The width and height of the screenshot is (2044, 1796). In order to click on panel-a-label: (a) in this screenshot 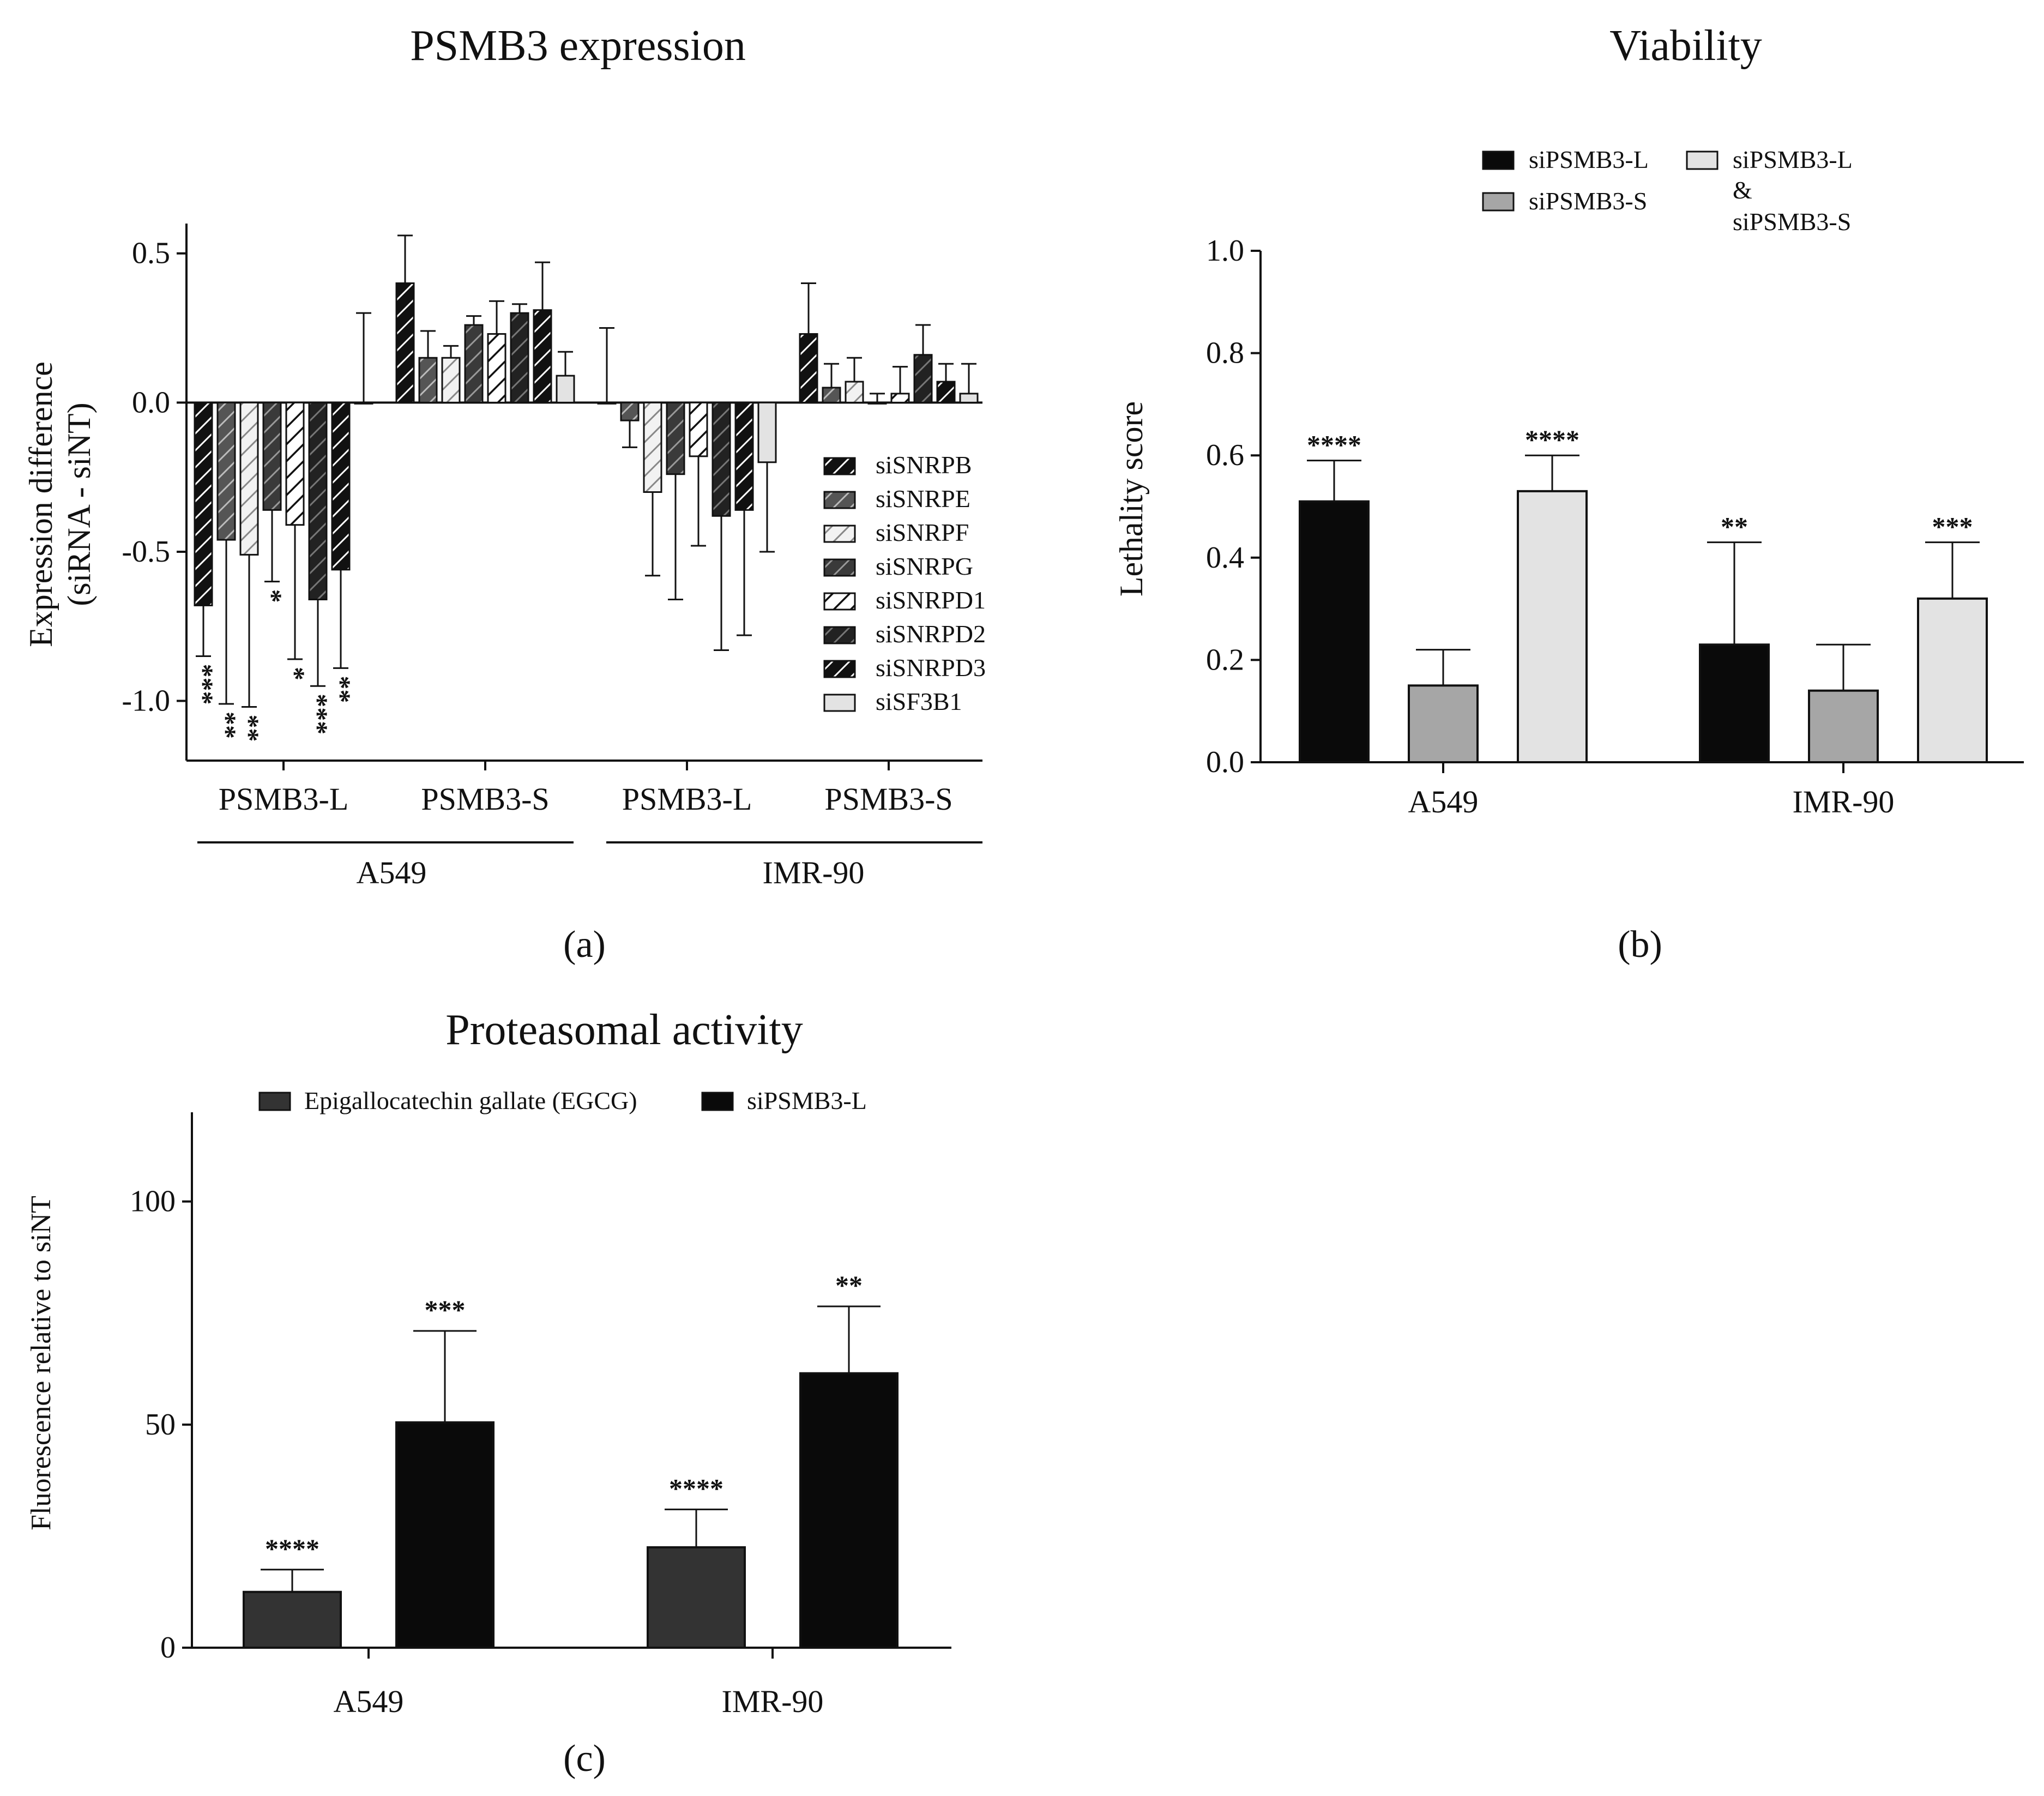, I will do `click(584, 945)`.